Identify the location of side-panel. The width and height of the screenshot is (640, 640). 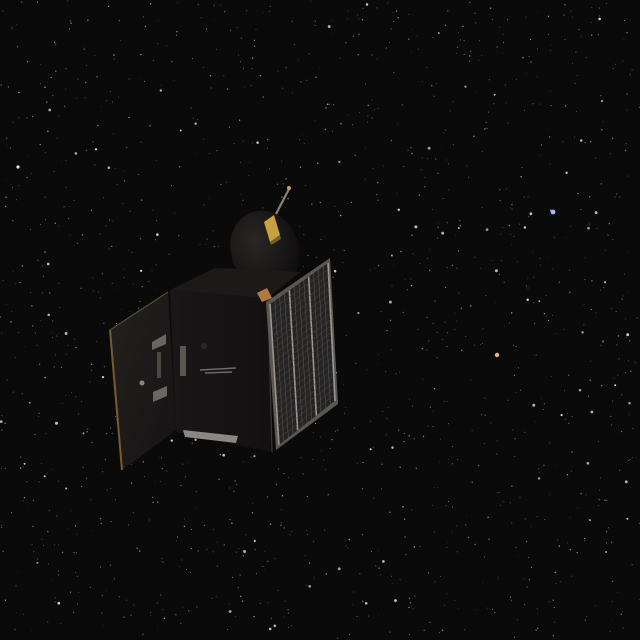
(142, 381).